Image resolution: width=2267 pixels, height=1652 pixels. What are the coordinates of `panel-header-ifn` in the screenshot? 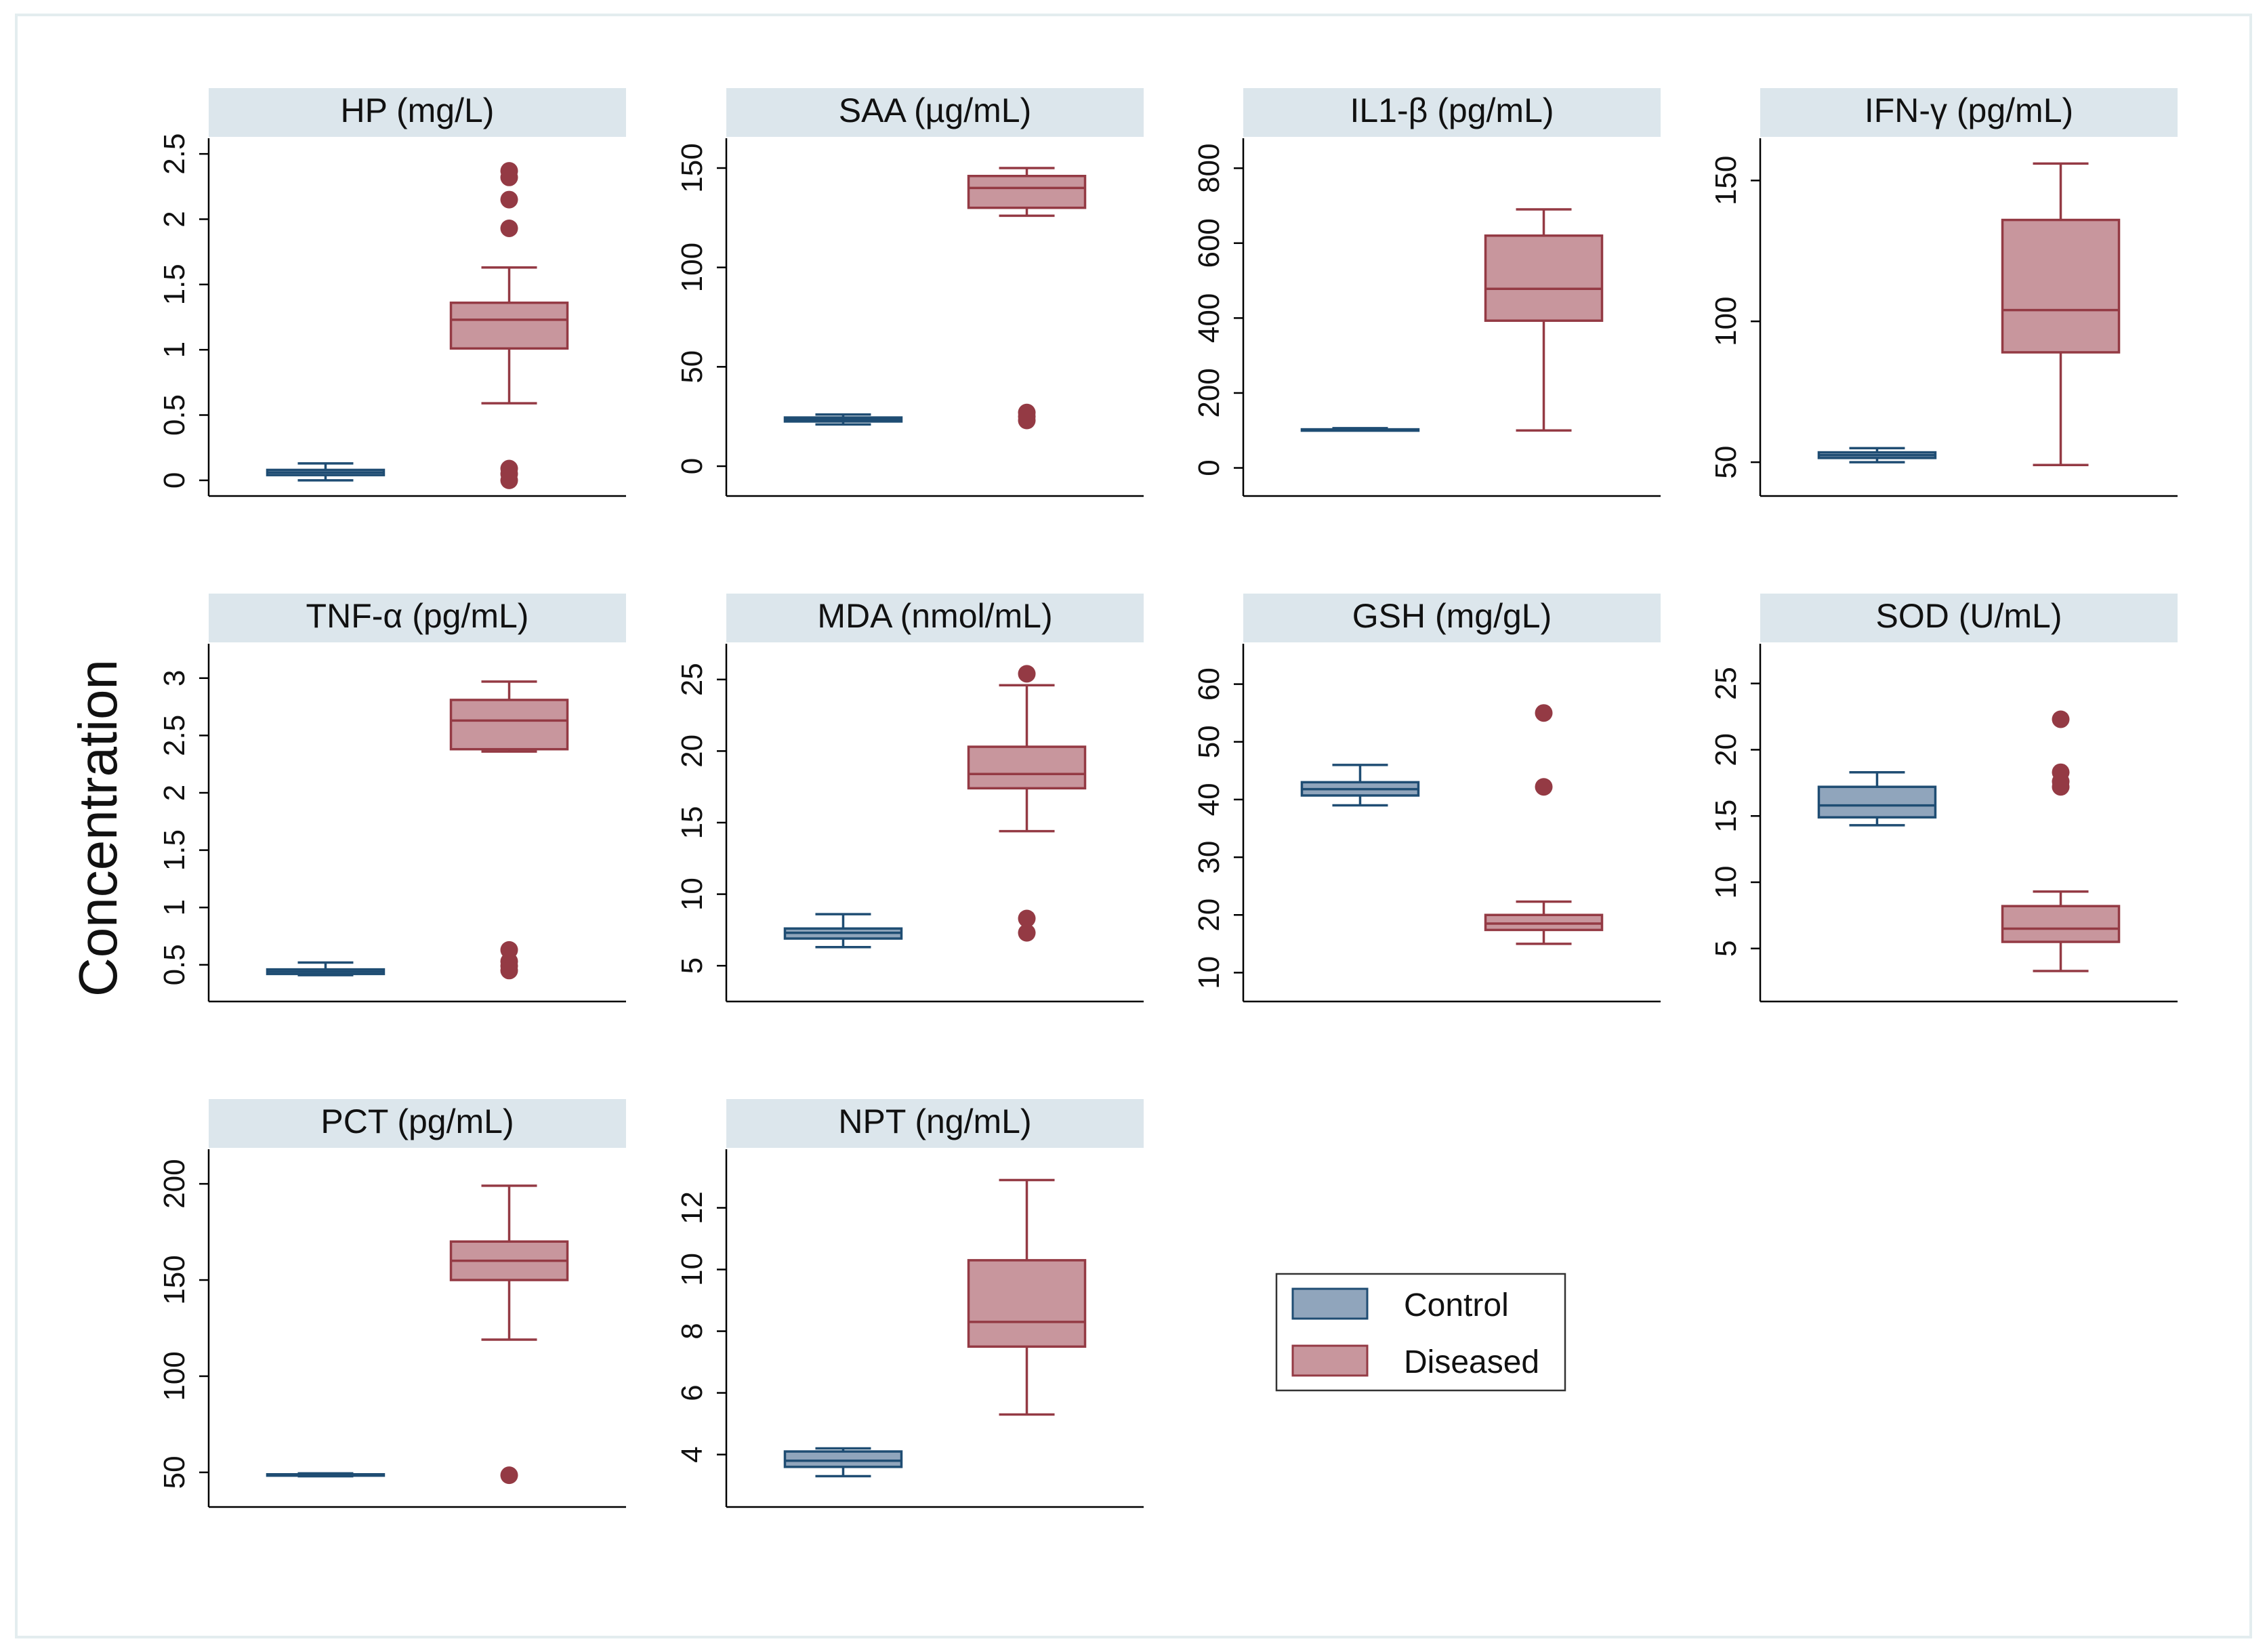 It's located at (1969, 112).